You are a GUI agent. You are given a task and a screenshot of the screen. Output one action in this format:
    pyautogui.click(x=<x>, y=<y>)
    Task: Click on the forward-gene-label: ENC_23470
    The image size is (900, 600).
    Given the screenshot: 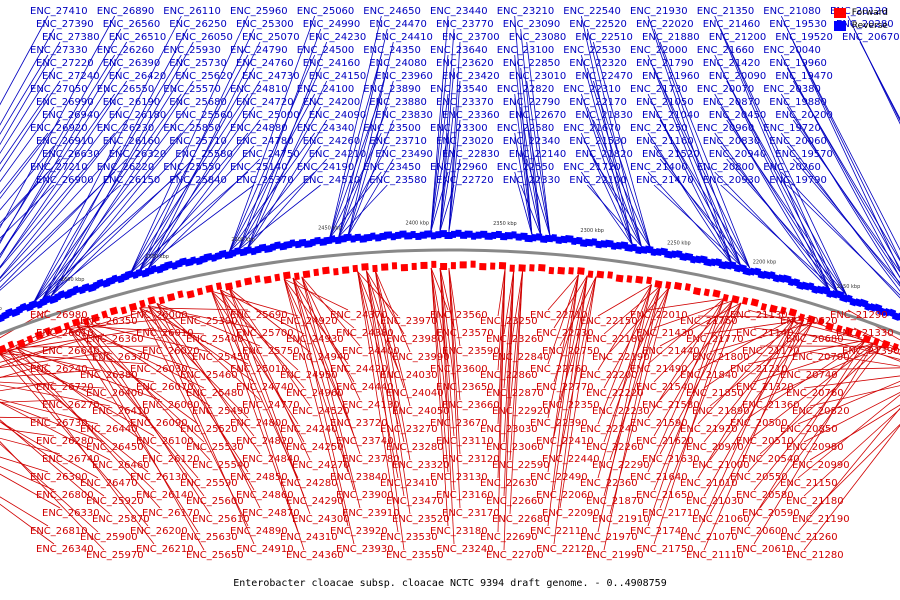 What is the action you would take?
    pyautogui.click(x=415, y=501)
    